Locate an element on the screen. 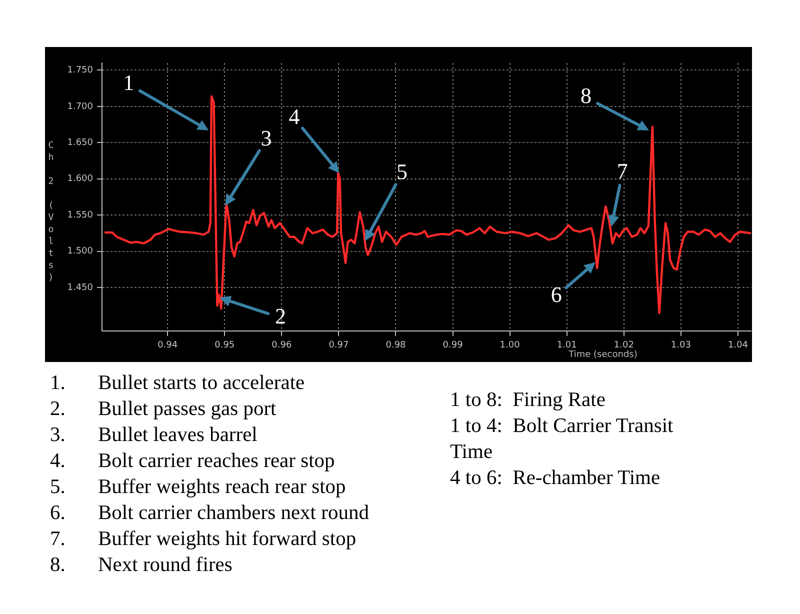 This screenshot has height=614, width=800. x-axis-title: Time (seconds) is located at coordinates (603, 355).